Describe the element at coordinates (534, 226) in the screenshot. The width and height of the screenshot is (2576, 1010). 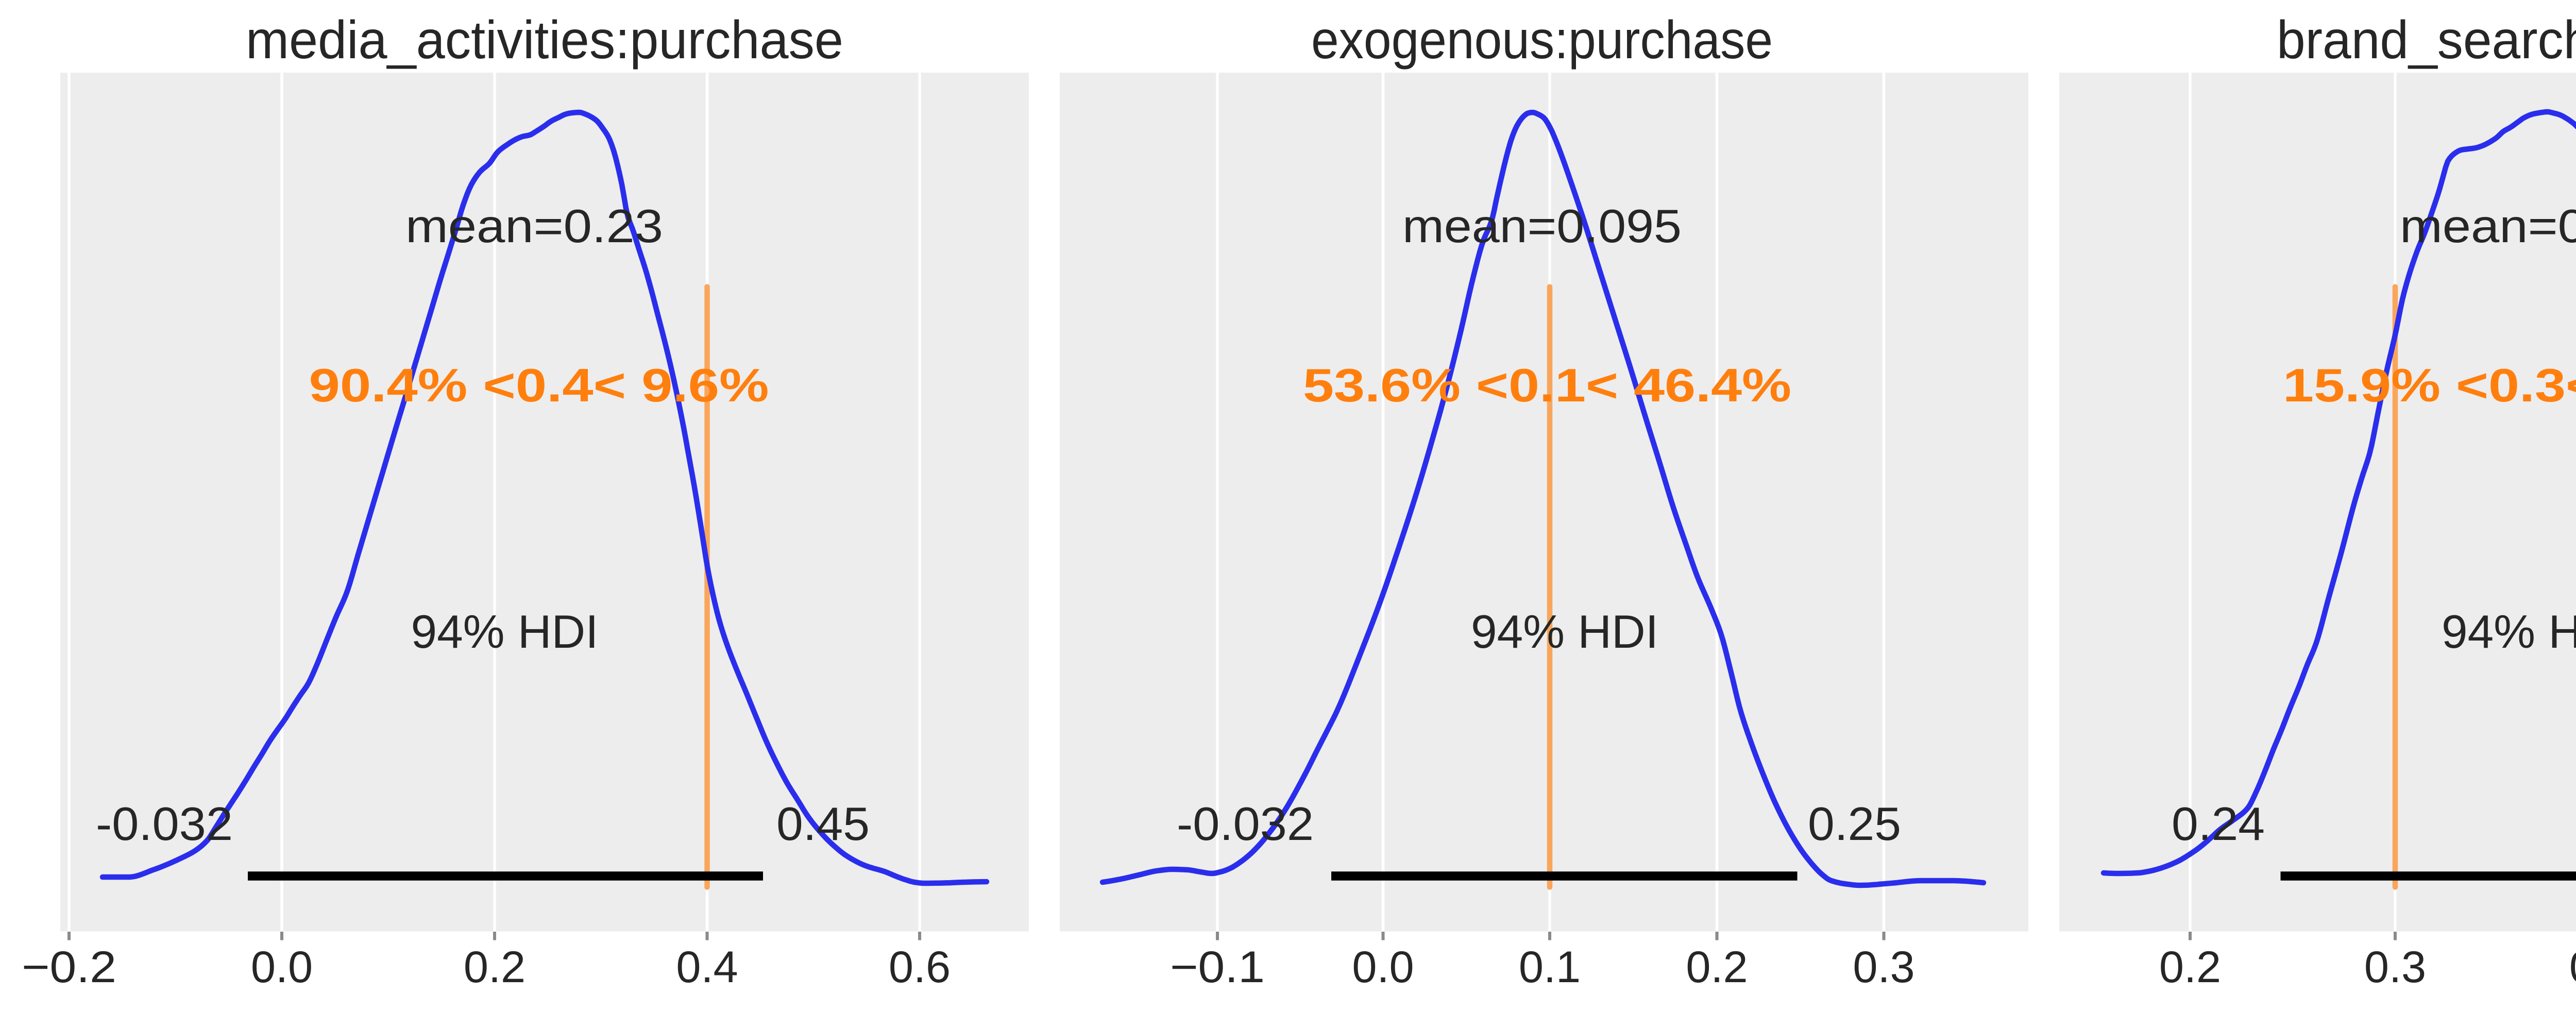
I see `svg-text: mean=0.23` at that location.